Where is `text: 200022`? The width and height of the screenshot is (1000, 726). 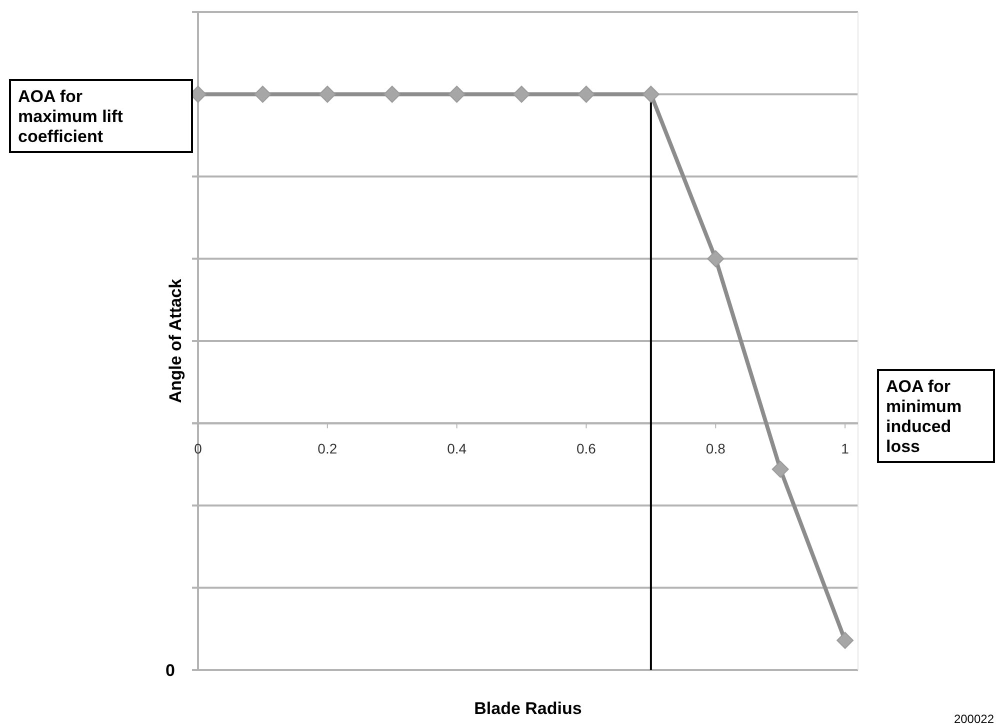 text: 200022 is located at coordinates (974, 719).